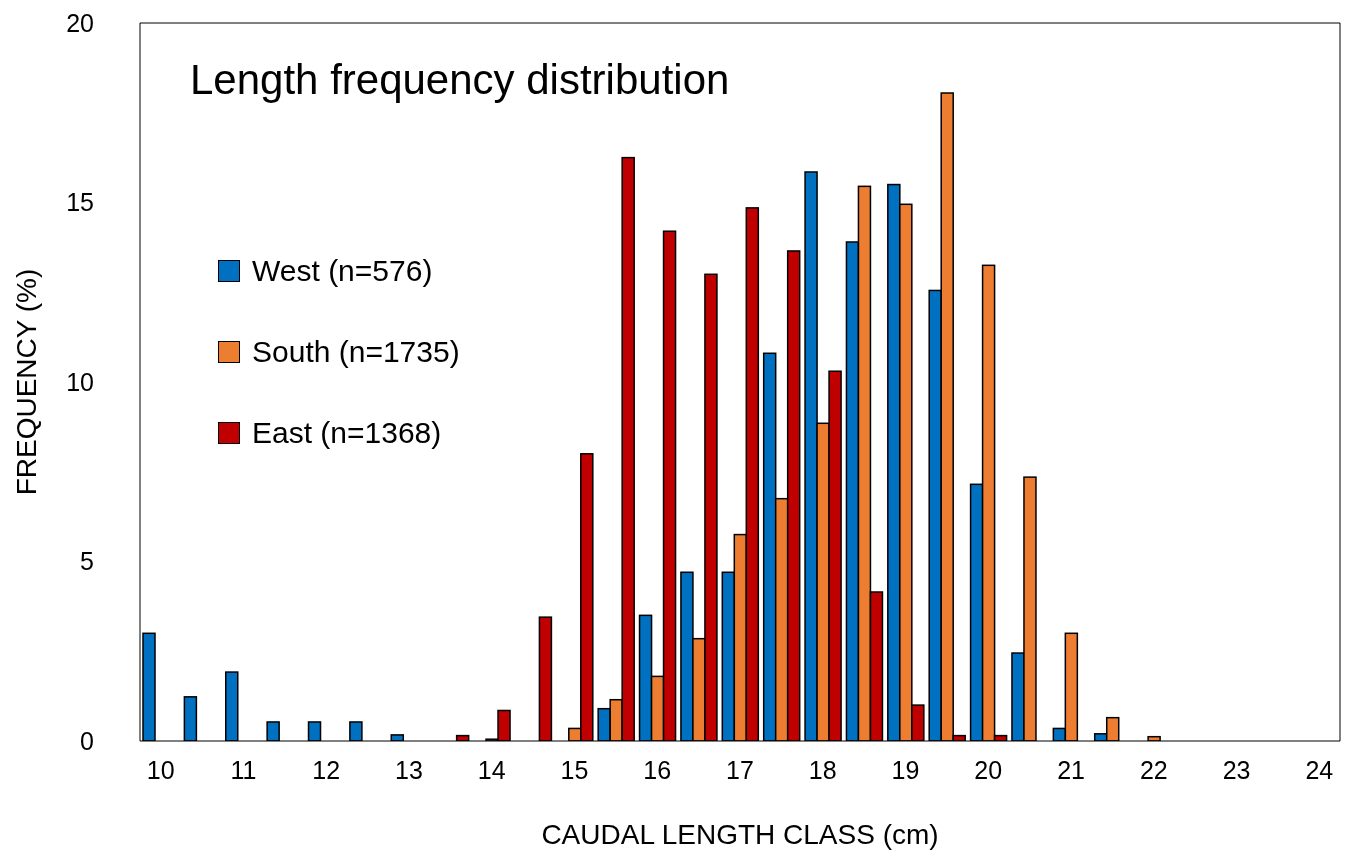 This screenshot has height=861, width=1366. Describe the element at coordinates (1153, 769) in the screenshot. I see `x-tick-label: 22` at that location.